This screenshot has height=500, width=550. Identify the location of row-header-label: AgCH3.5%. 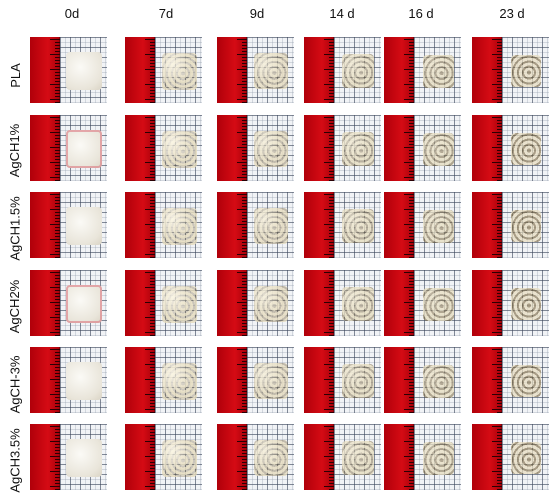
(15, 460).